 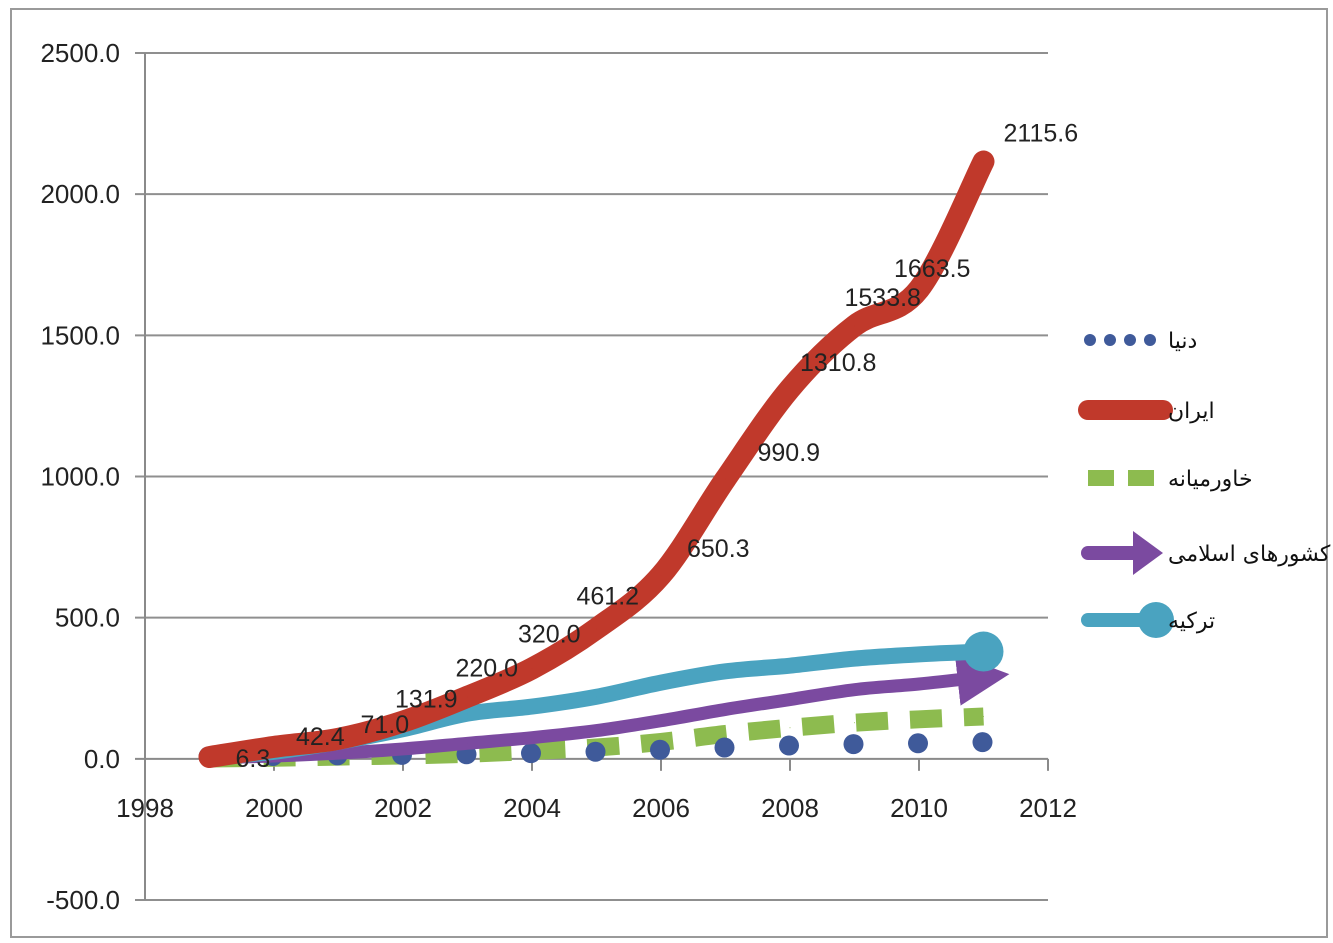 I want to click on data-label: 1310.8, so click(x=838, y=363).